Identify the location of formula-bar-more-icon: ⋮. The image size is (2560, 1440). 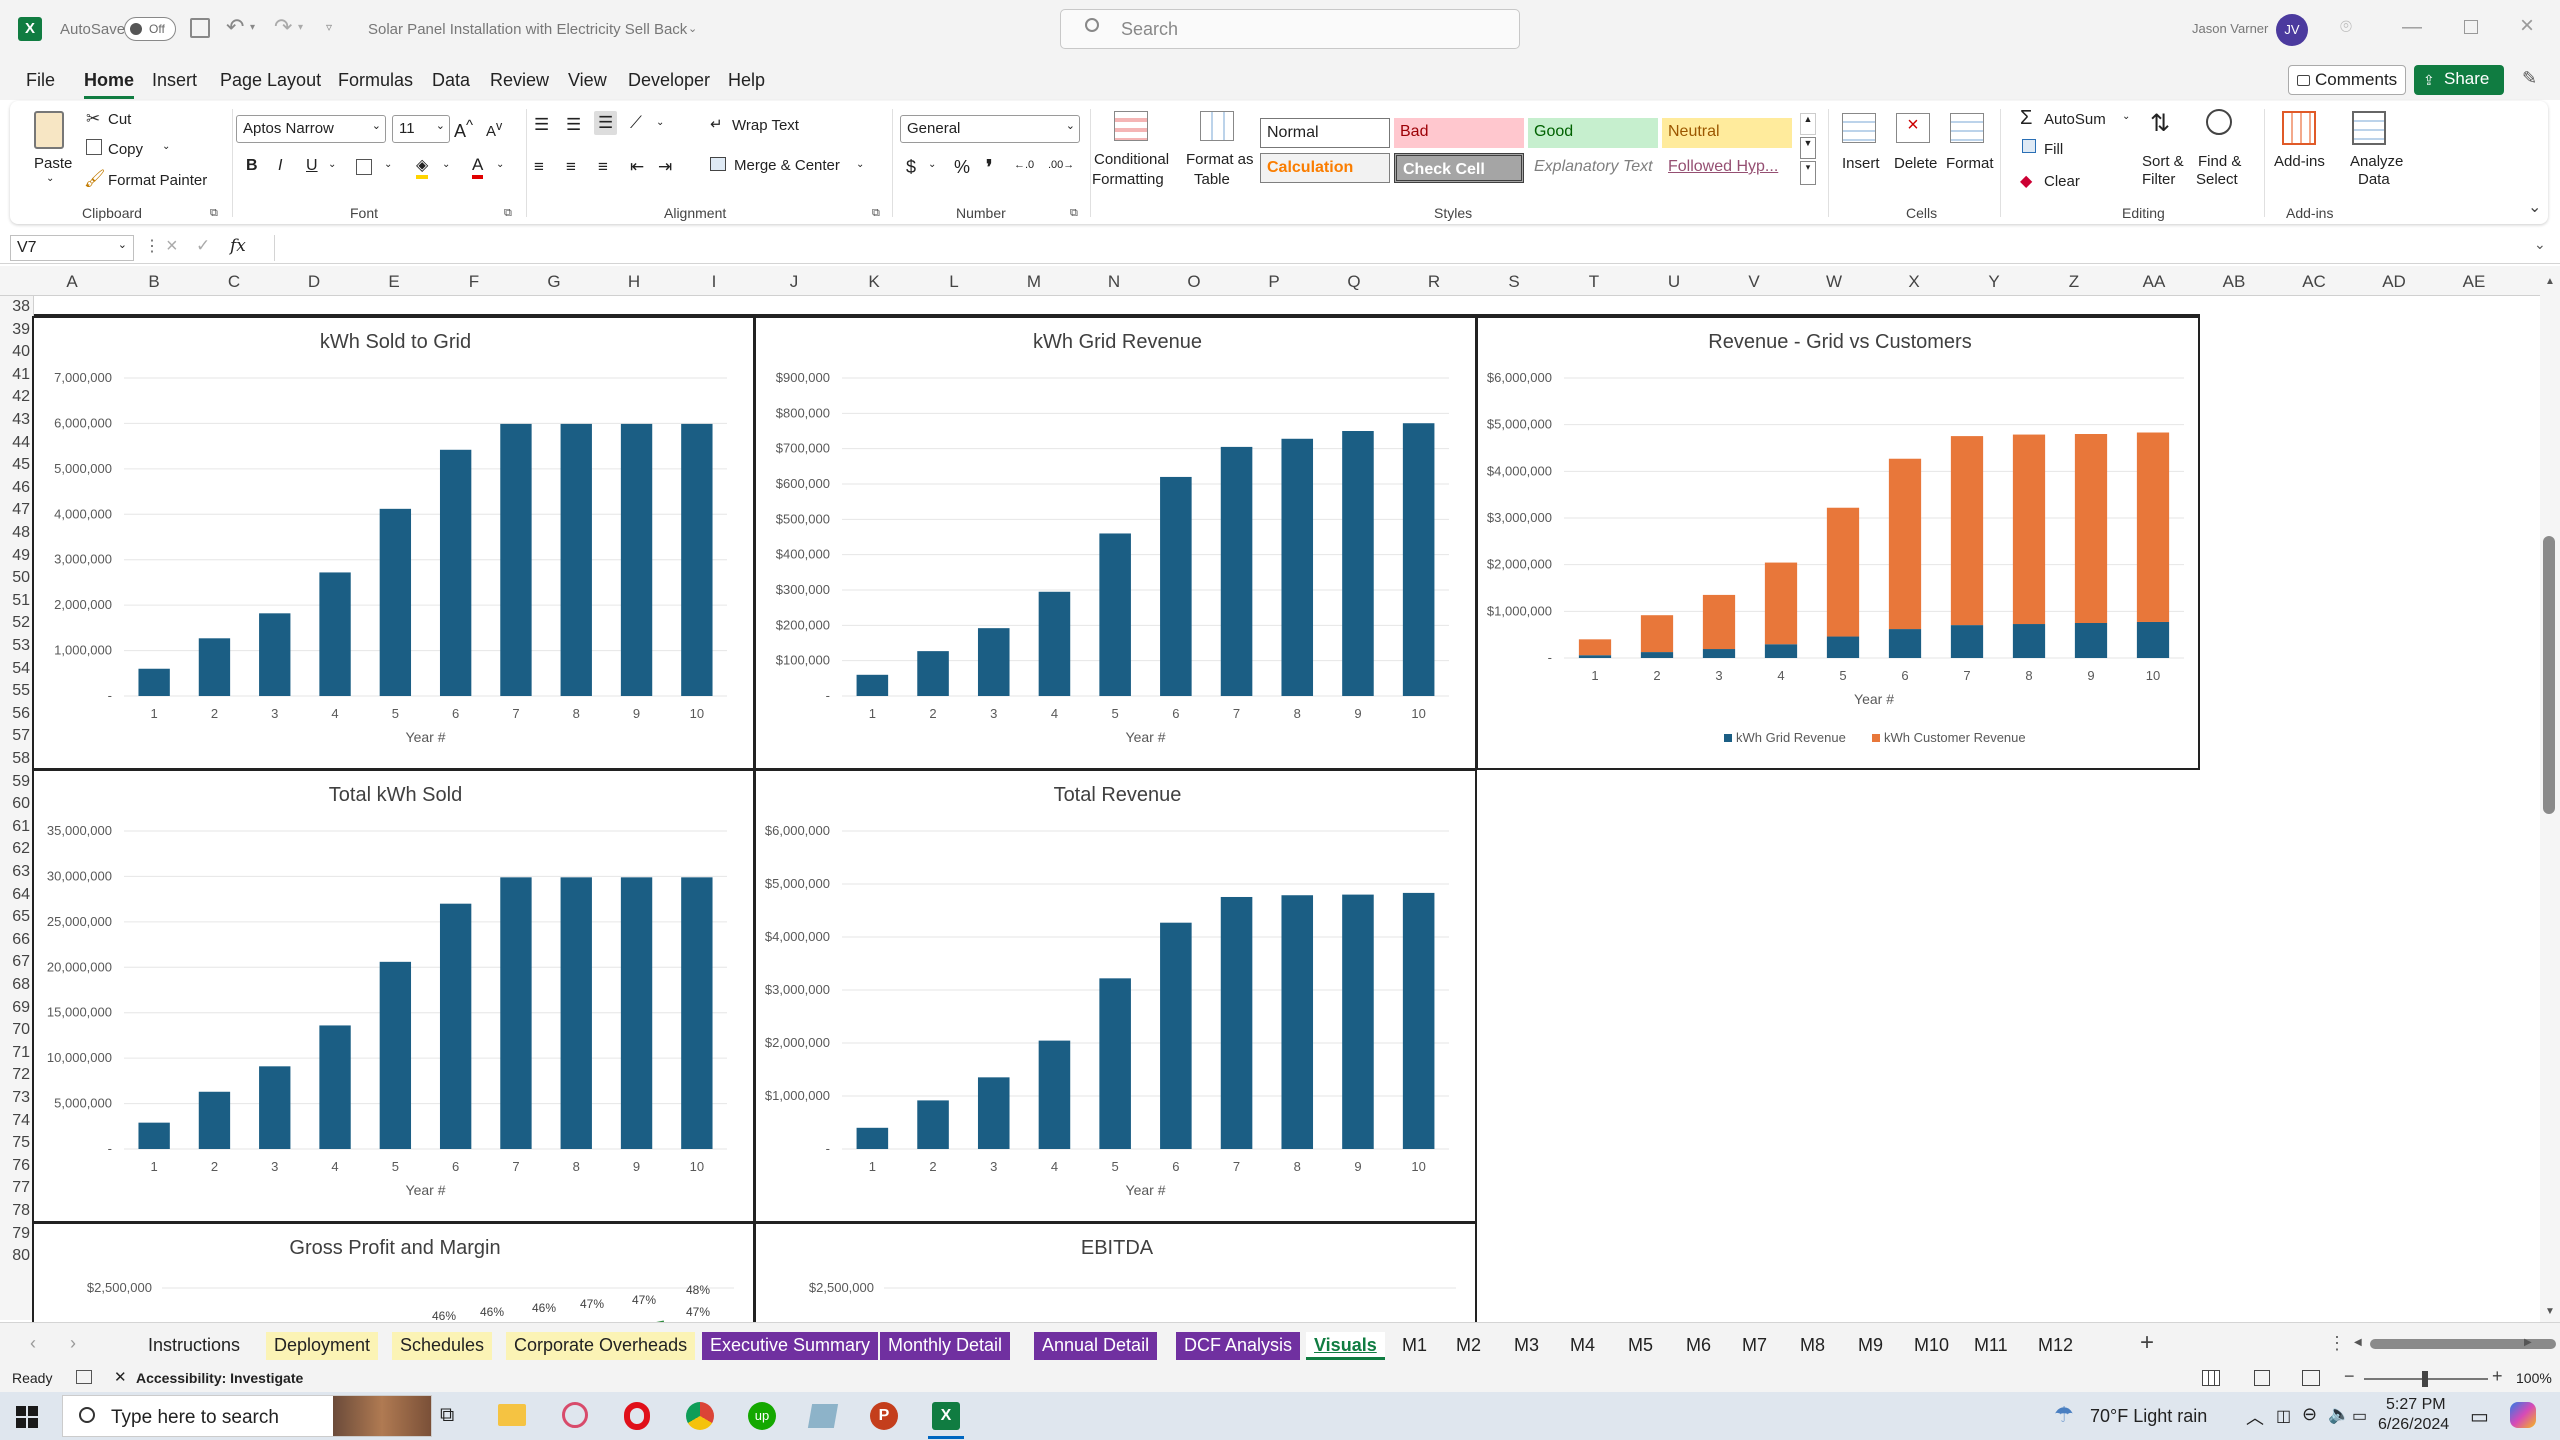
(152, 246).